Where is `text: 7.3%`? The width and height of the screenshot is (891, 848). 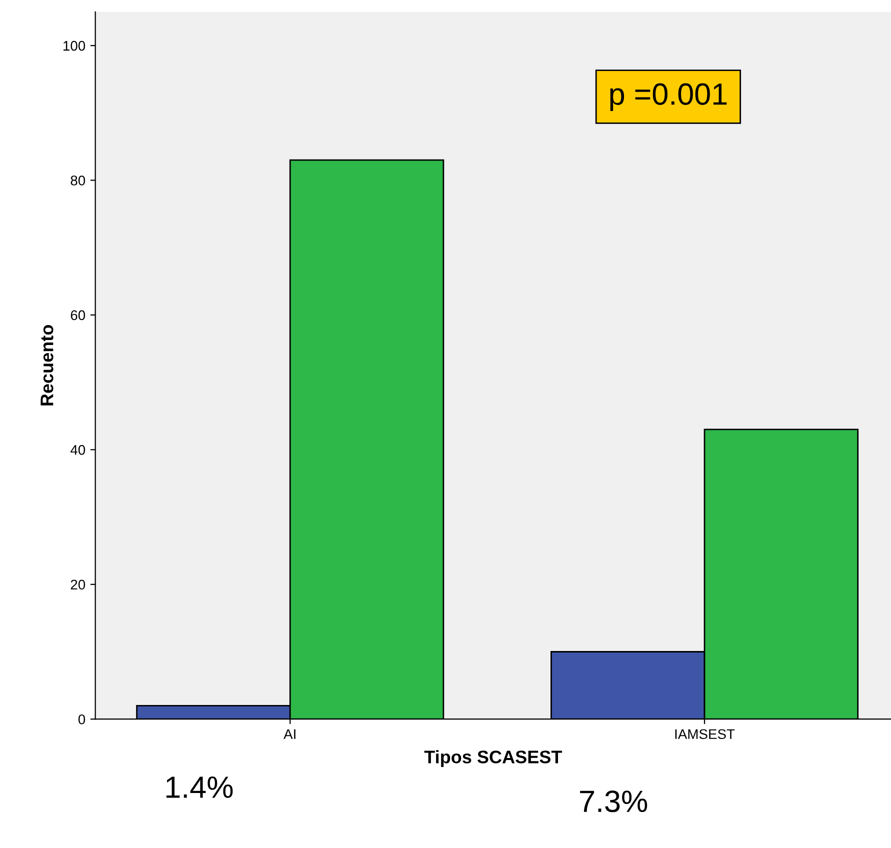 text: 7.3% is located at coordinates (614, 801).